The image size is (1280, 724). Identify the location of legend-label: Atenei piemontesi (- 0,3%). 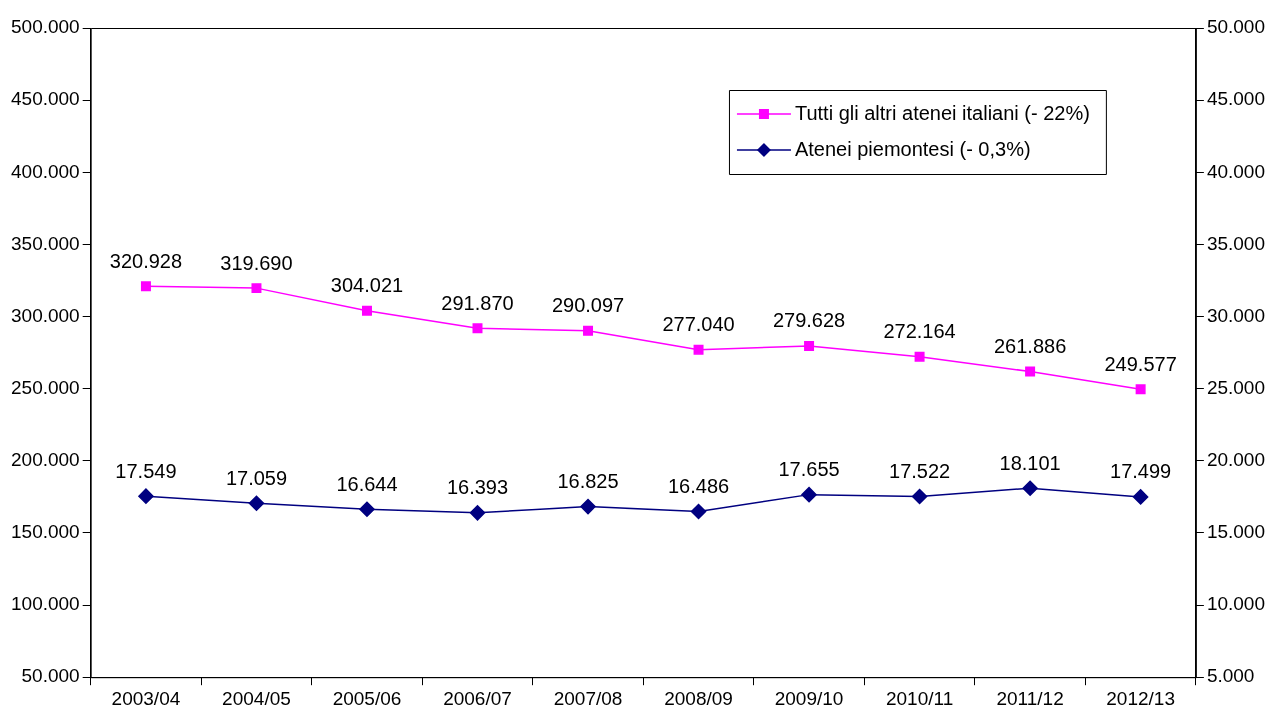
(912, 148).